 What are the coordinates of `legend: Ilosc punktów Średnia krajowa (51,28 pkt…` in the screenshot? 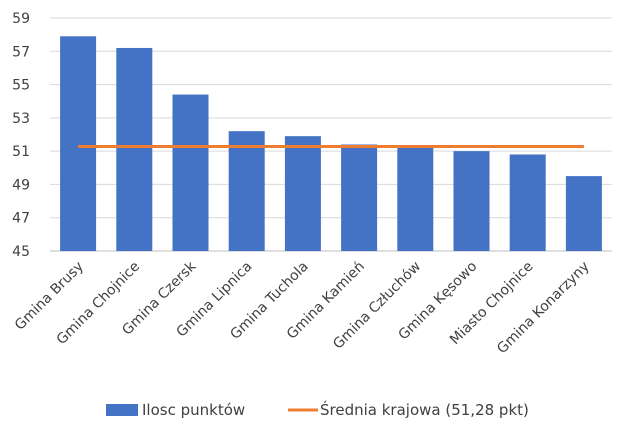 It's located at (317, 409).